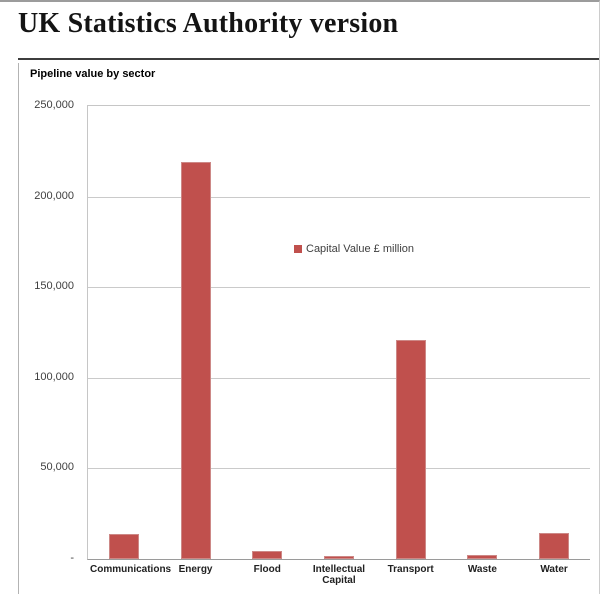  I want to click on chart-frame-left-border, so click(18, 328).